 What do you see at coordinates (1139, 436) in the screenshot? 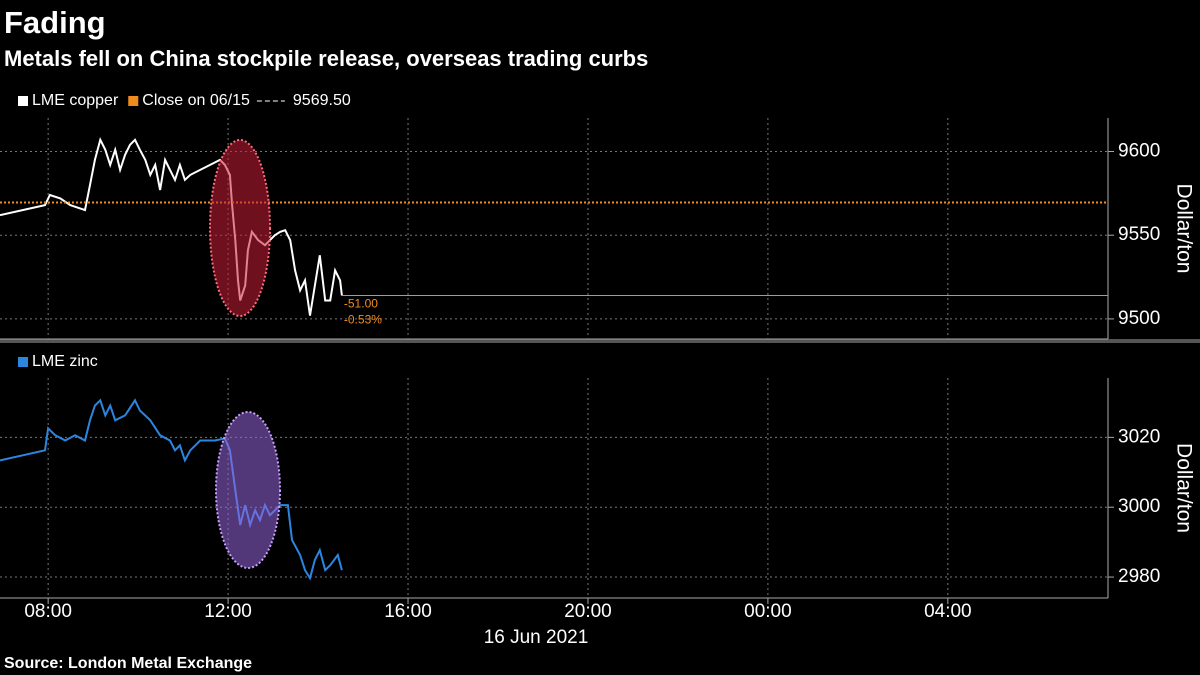
I see `y-tick-label: 3020` at bounding box center [1139, 436].